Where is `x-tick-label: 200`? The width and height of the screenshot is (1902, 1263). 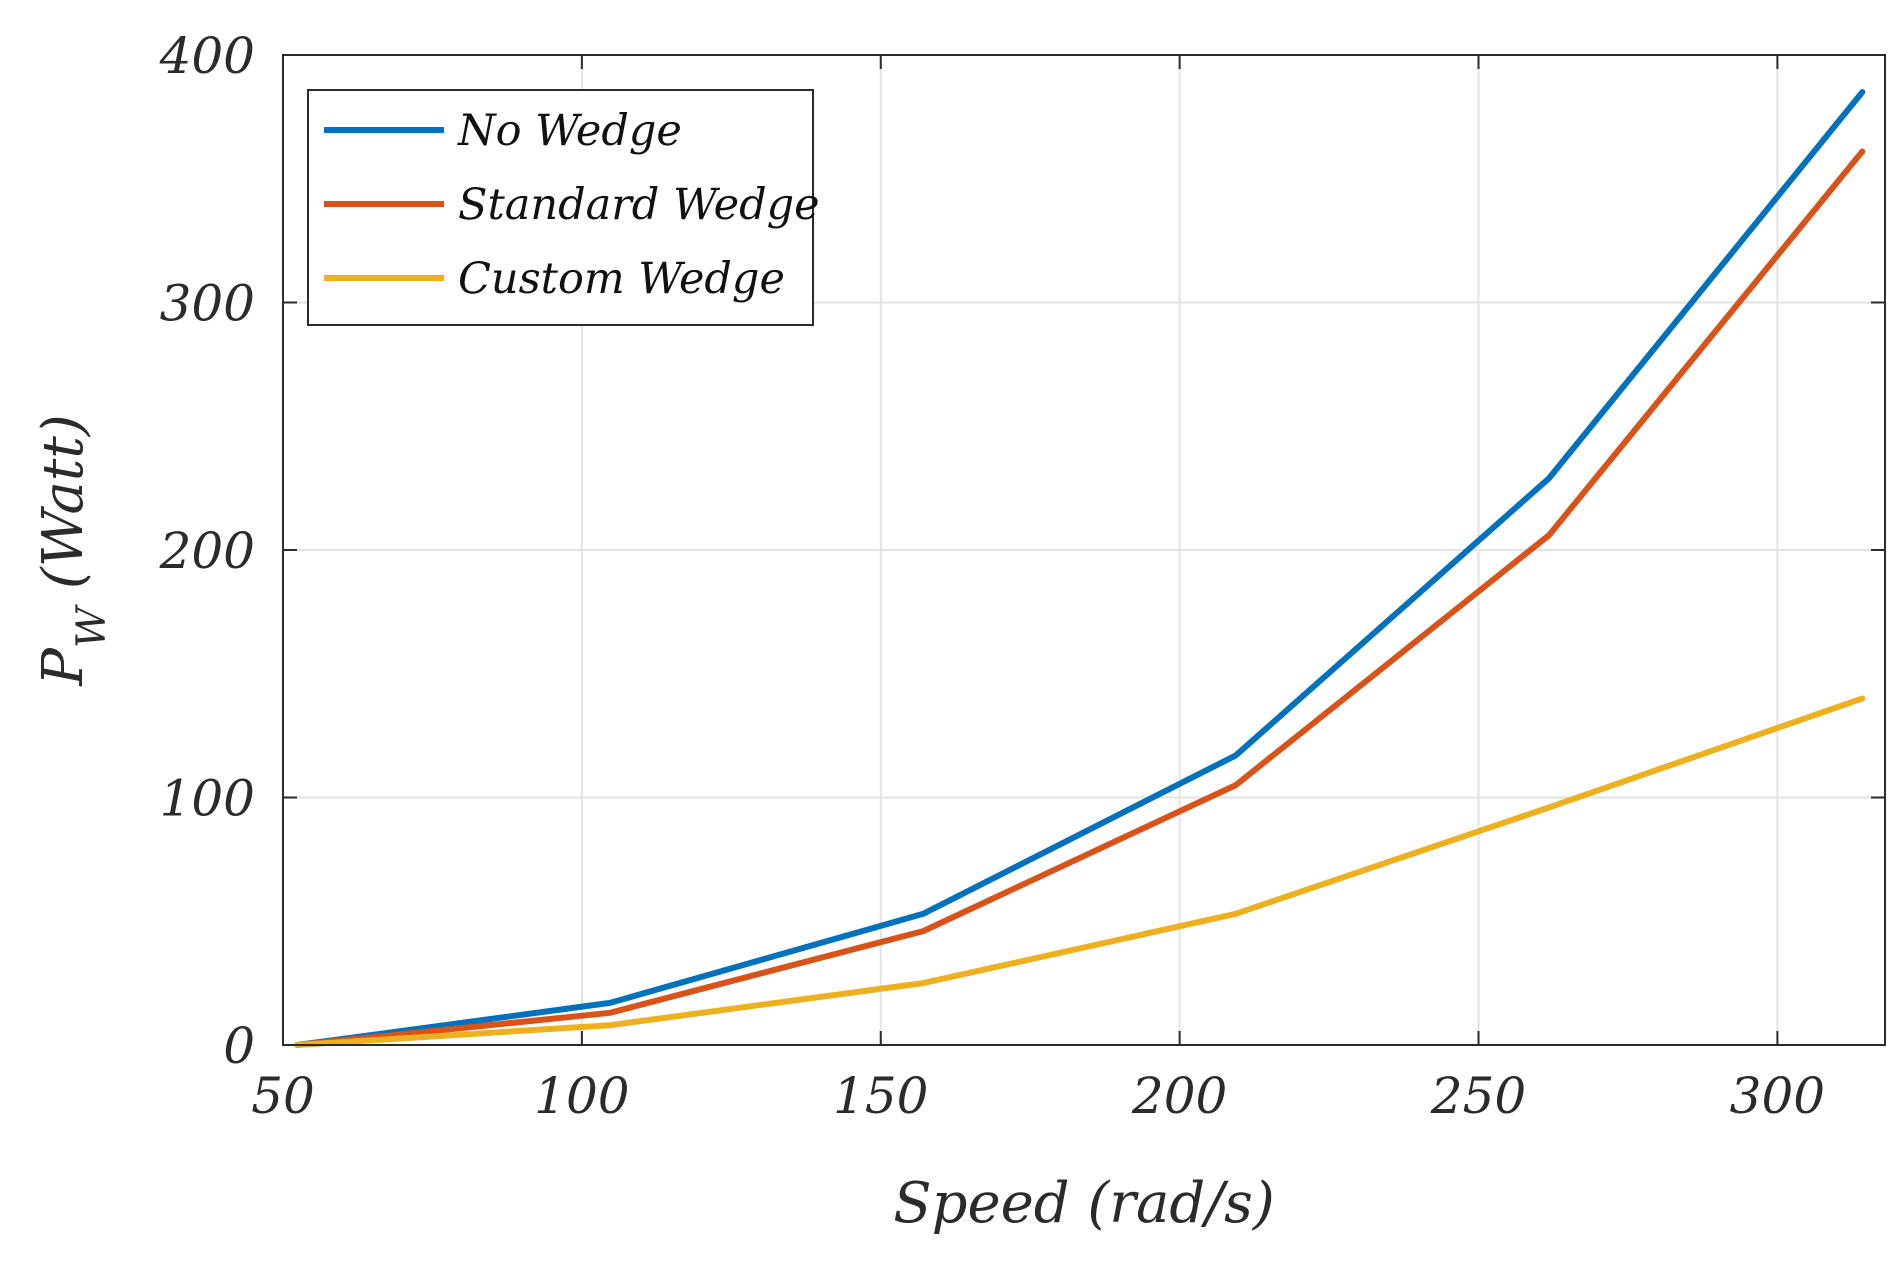
x-tick-label: 200 is located at coordinates (1179, 1096).